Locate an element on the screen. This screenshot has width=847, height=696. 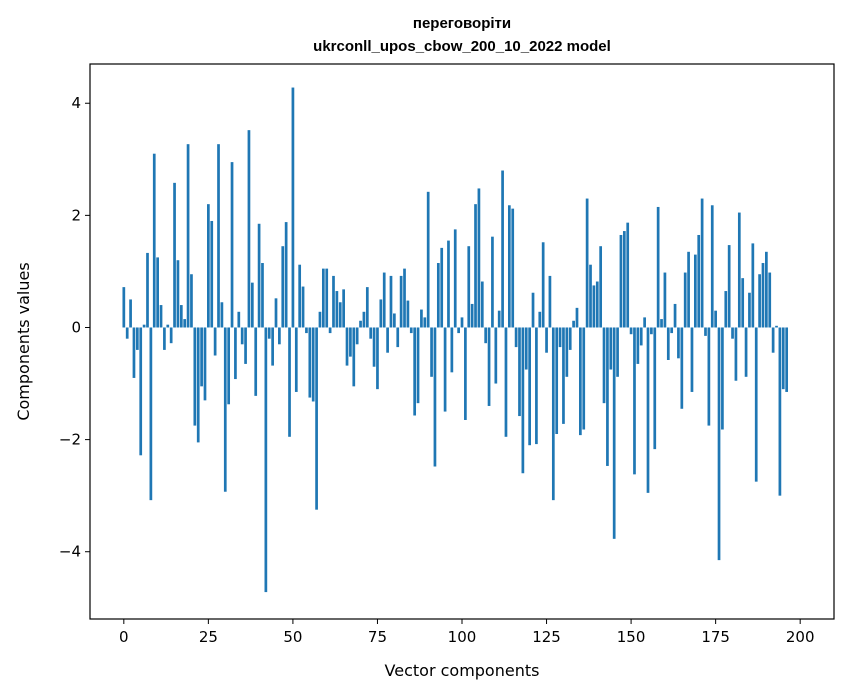
x-tick-label: 50 is located at coordinates (292, 637).